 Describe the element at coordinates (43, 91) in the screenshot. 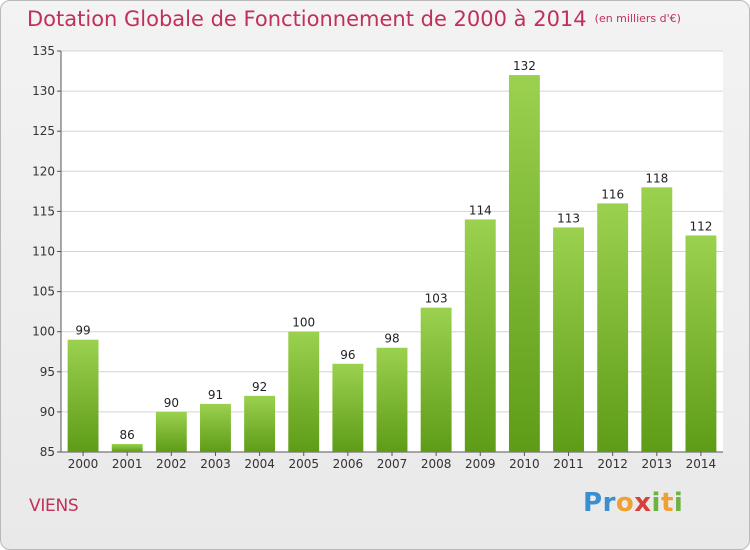

I see `y-tick-label: 130` at that location.